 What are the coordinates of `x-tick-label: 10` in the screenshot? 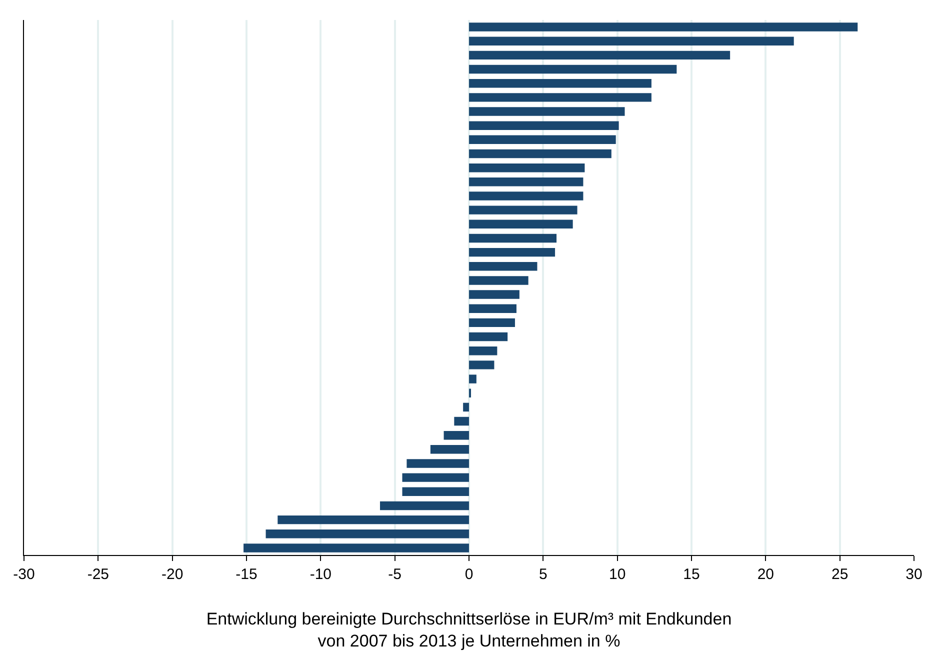 It's located at (617, 574).